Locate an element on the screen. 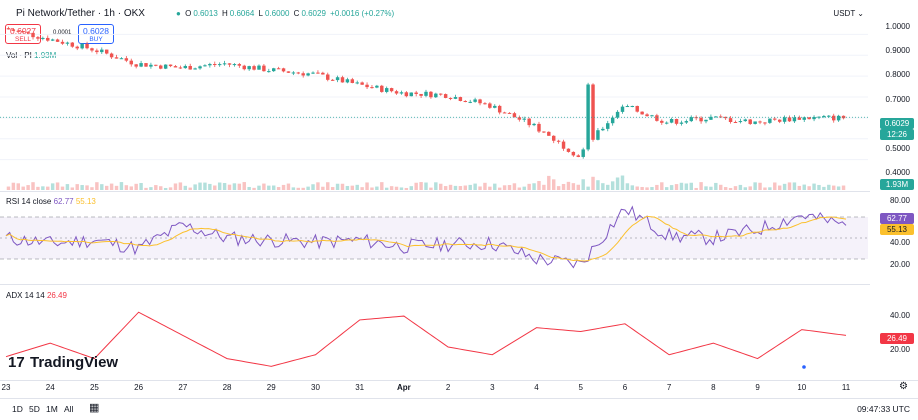 The image size is (918, 420). time-label: 6 is located at coordinates (625, 387).